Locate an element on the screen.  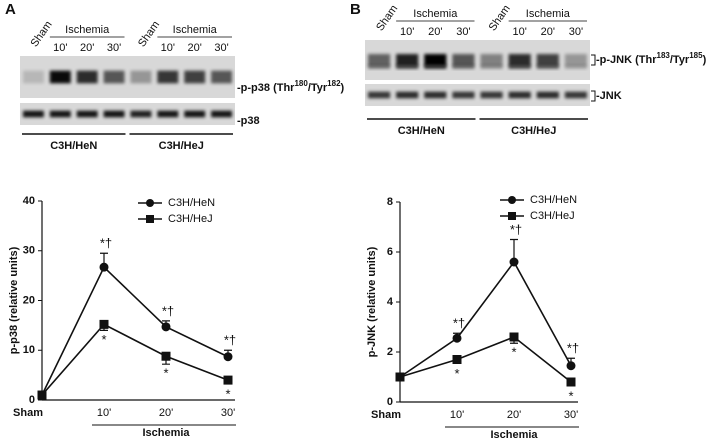
y-axis-label: p-JNK (relative units) is located at coordinates (372, 301).